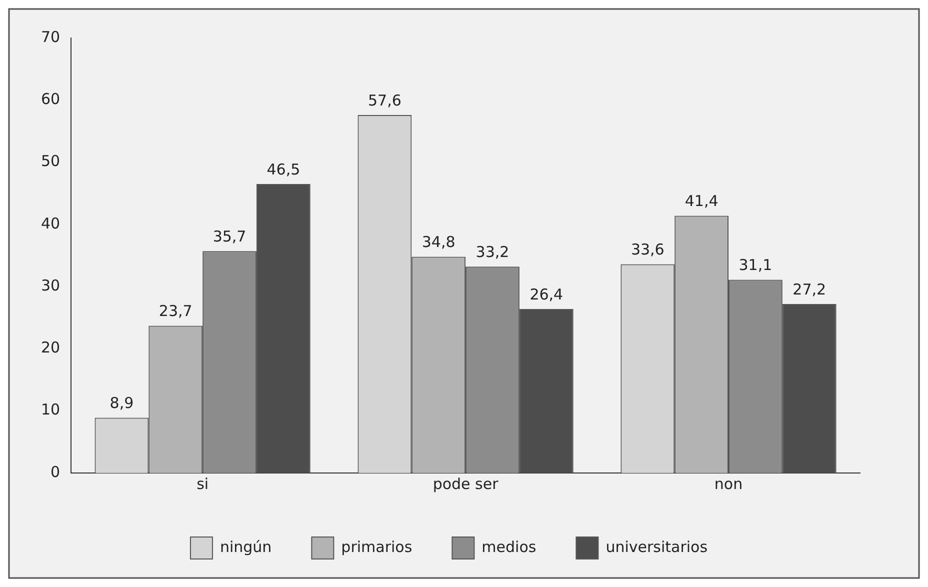 The height and width of the screenshot is (587, 928). I want to click on y-tick-label: 70, so click(50, 37).